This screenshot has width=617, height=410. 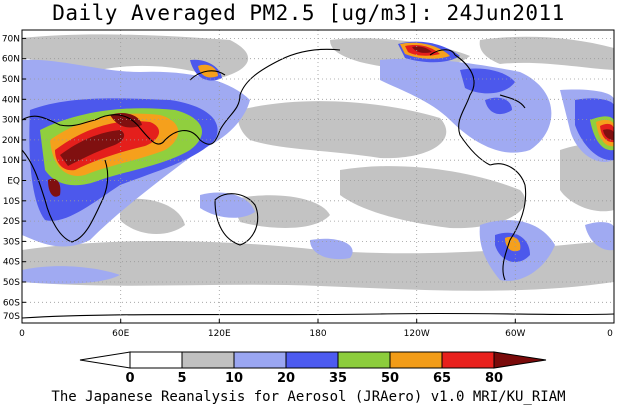 I want to click on lat-label: 20S, so click(x=11, y=222).